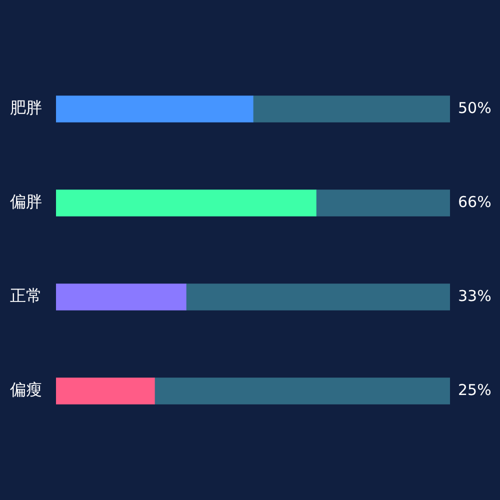  Describe the element at coordinates (475, 389) in the screenshot. I see `data-label: 25%` at that location.